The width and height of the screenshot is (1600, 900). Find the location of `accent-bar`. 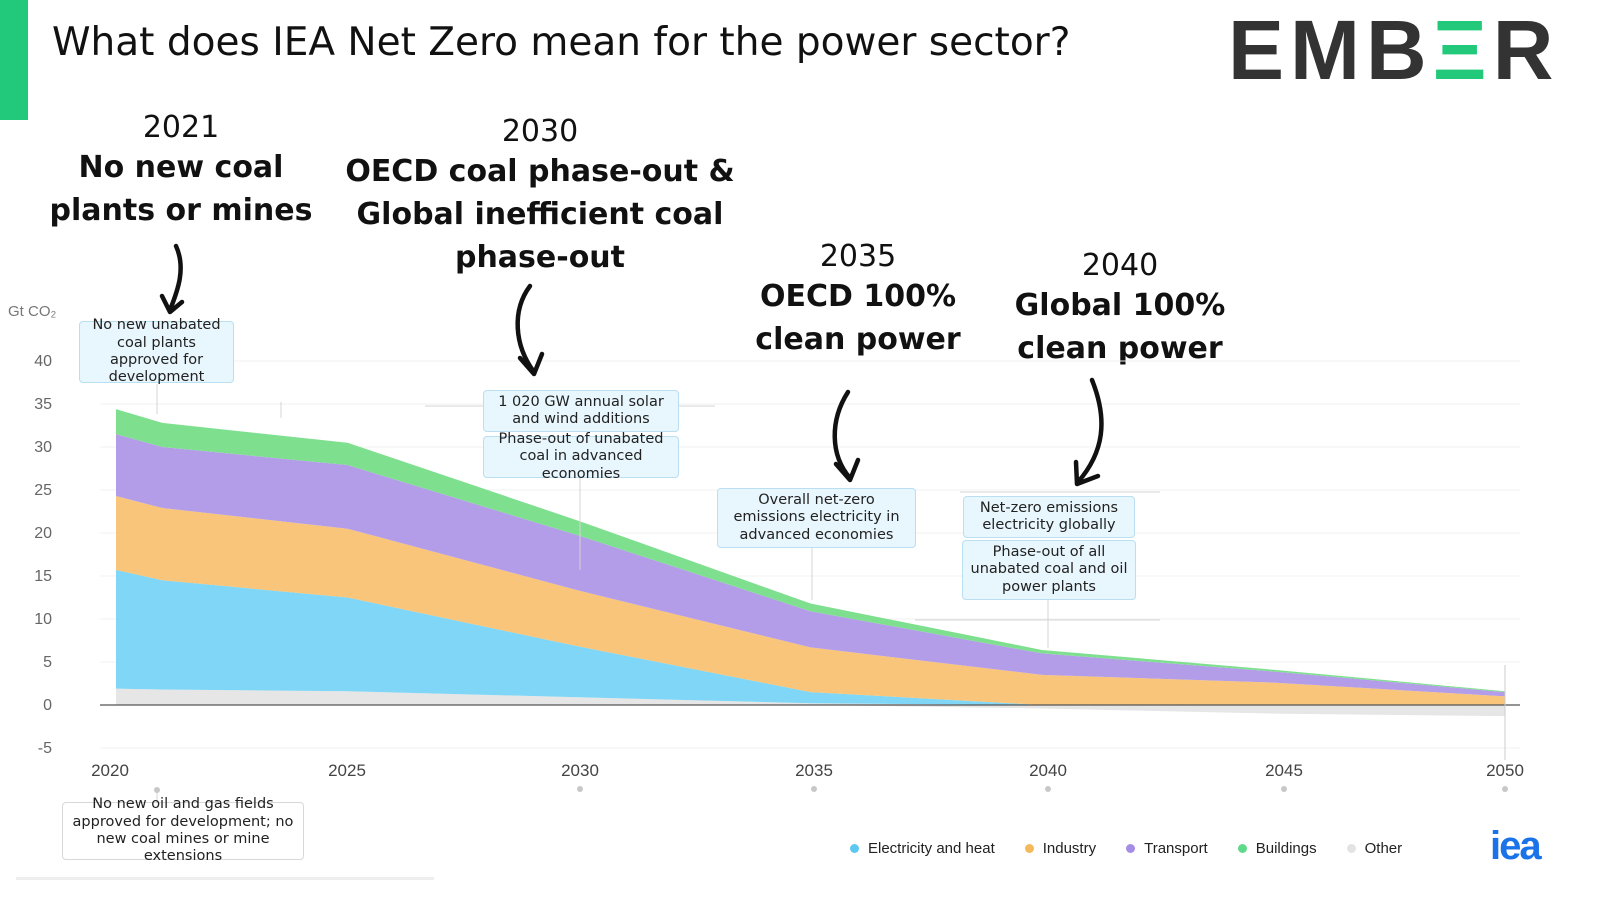

accent-bar is located at coordinates (14, 60).